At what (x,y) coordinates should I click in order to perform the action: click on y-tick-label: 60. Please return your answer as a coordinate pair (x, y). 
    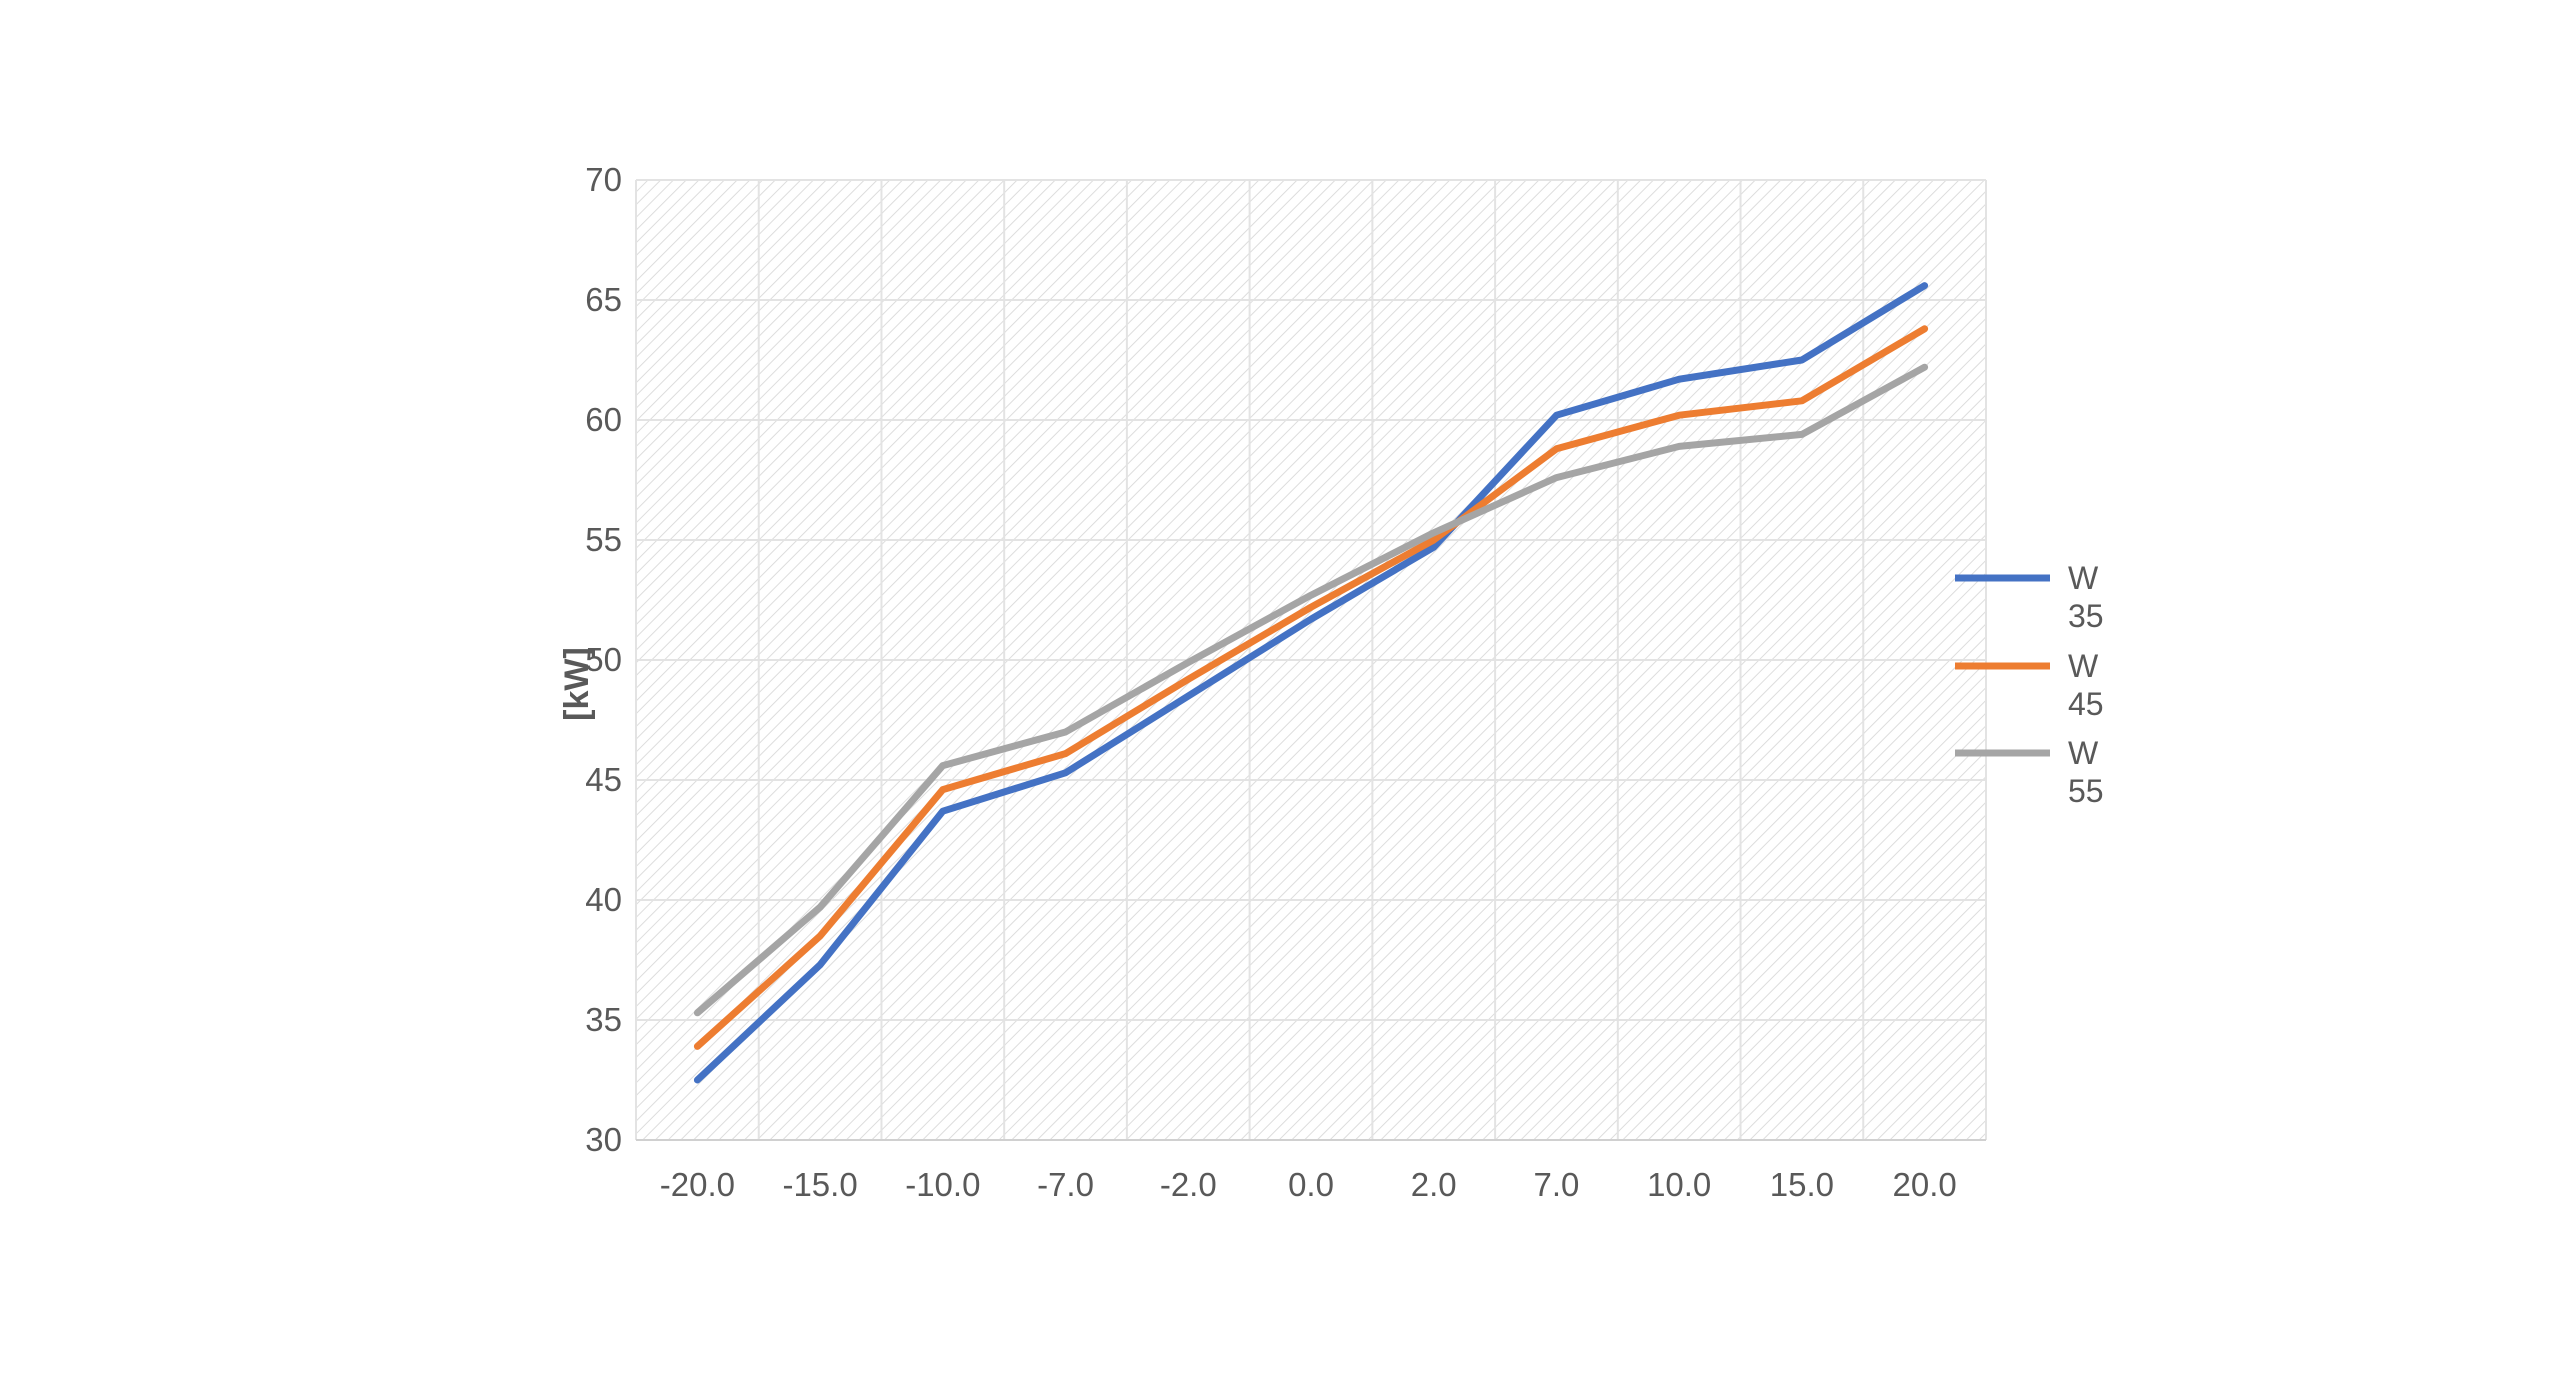
    Looking at the image, I should click on (603, 419).